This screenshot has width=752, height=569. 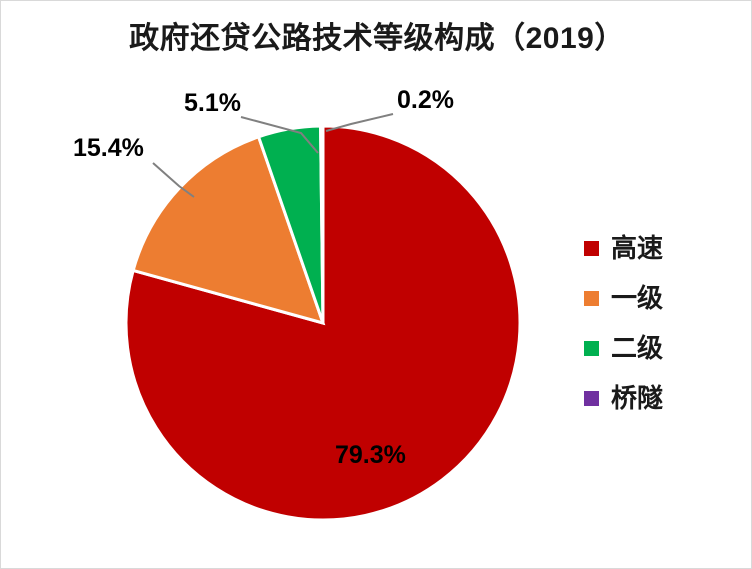 I want to click on data-label-bridge-tunnel: 0.2%, so click(x=425, y=100).